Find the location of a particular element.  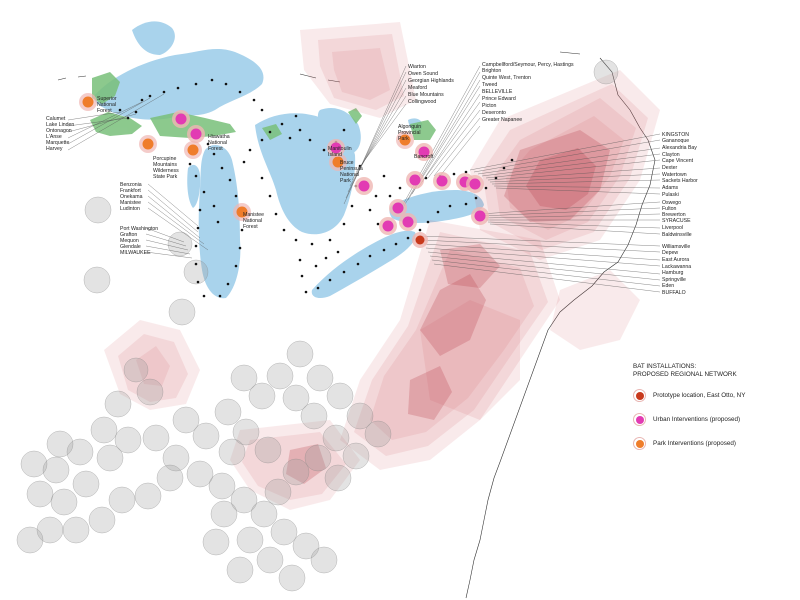

label-williamsville: Williamsville is located at coordinates (676, 247).